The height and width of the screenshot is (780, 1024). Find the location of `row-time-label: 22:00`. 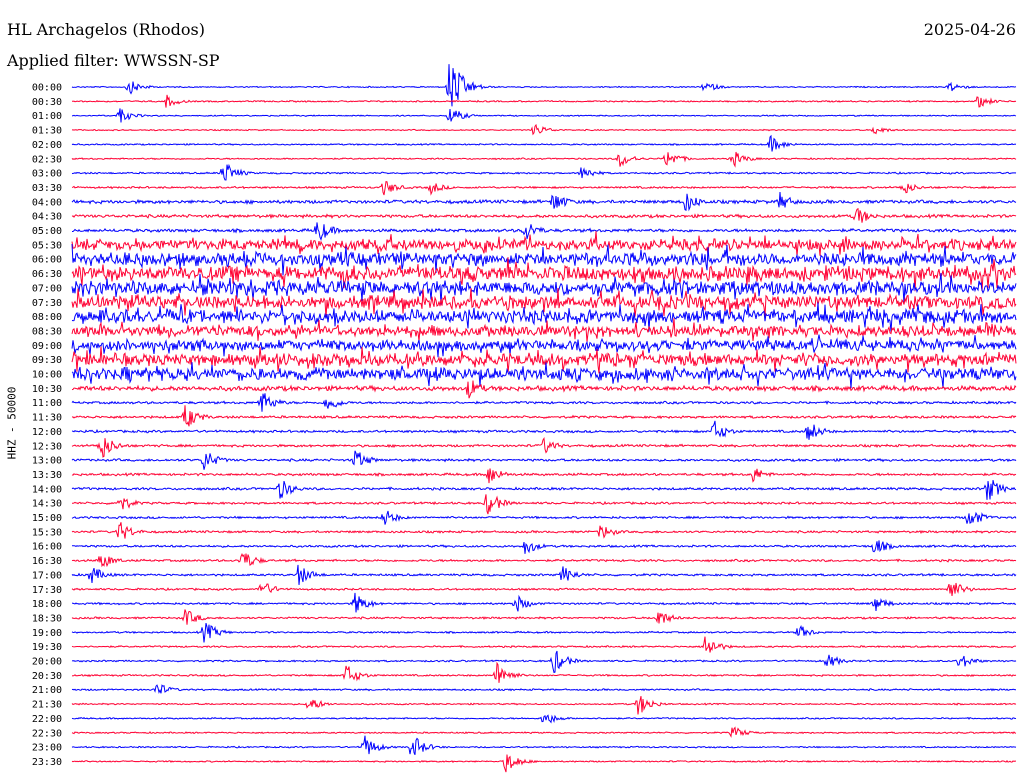

row-time-label: 22:00 is located at coordinates (47, 719).